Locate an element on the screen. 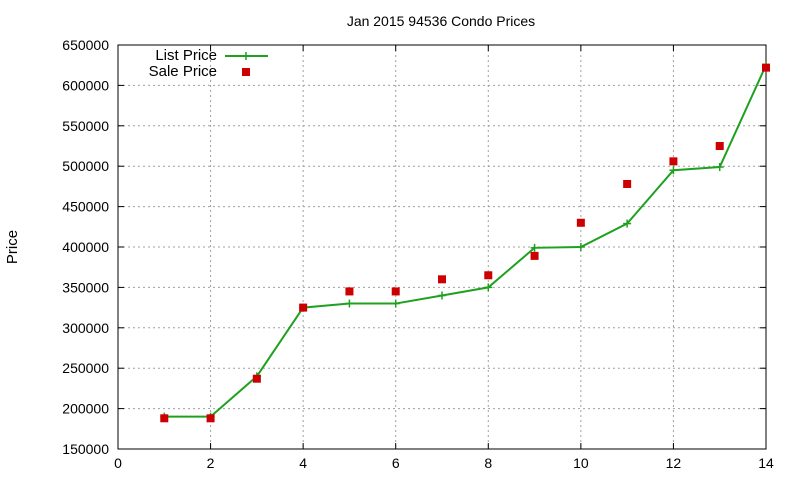 Image resolution: width=800 pixels, height=480 pixels. x-tick-label: 4 is located at coordinates (303, 463).